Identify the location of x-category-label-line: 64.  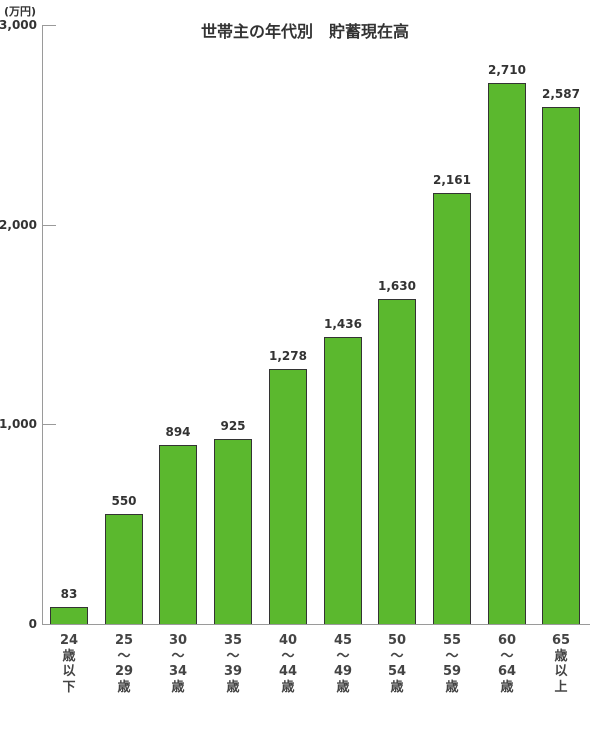
(507, 671).